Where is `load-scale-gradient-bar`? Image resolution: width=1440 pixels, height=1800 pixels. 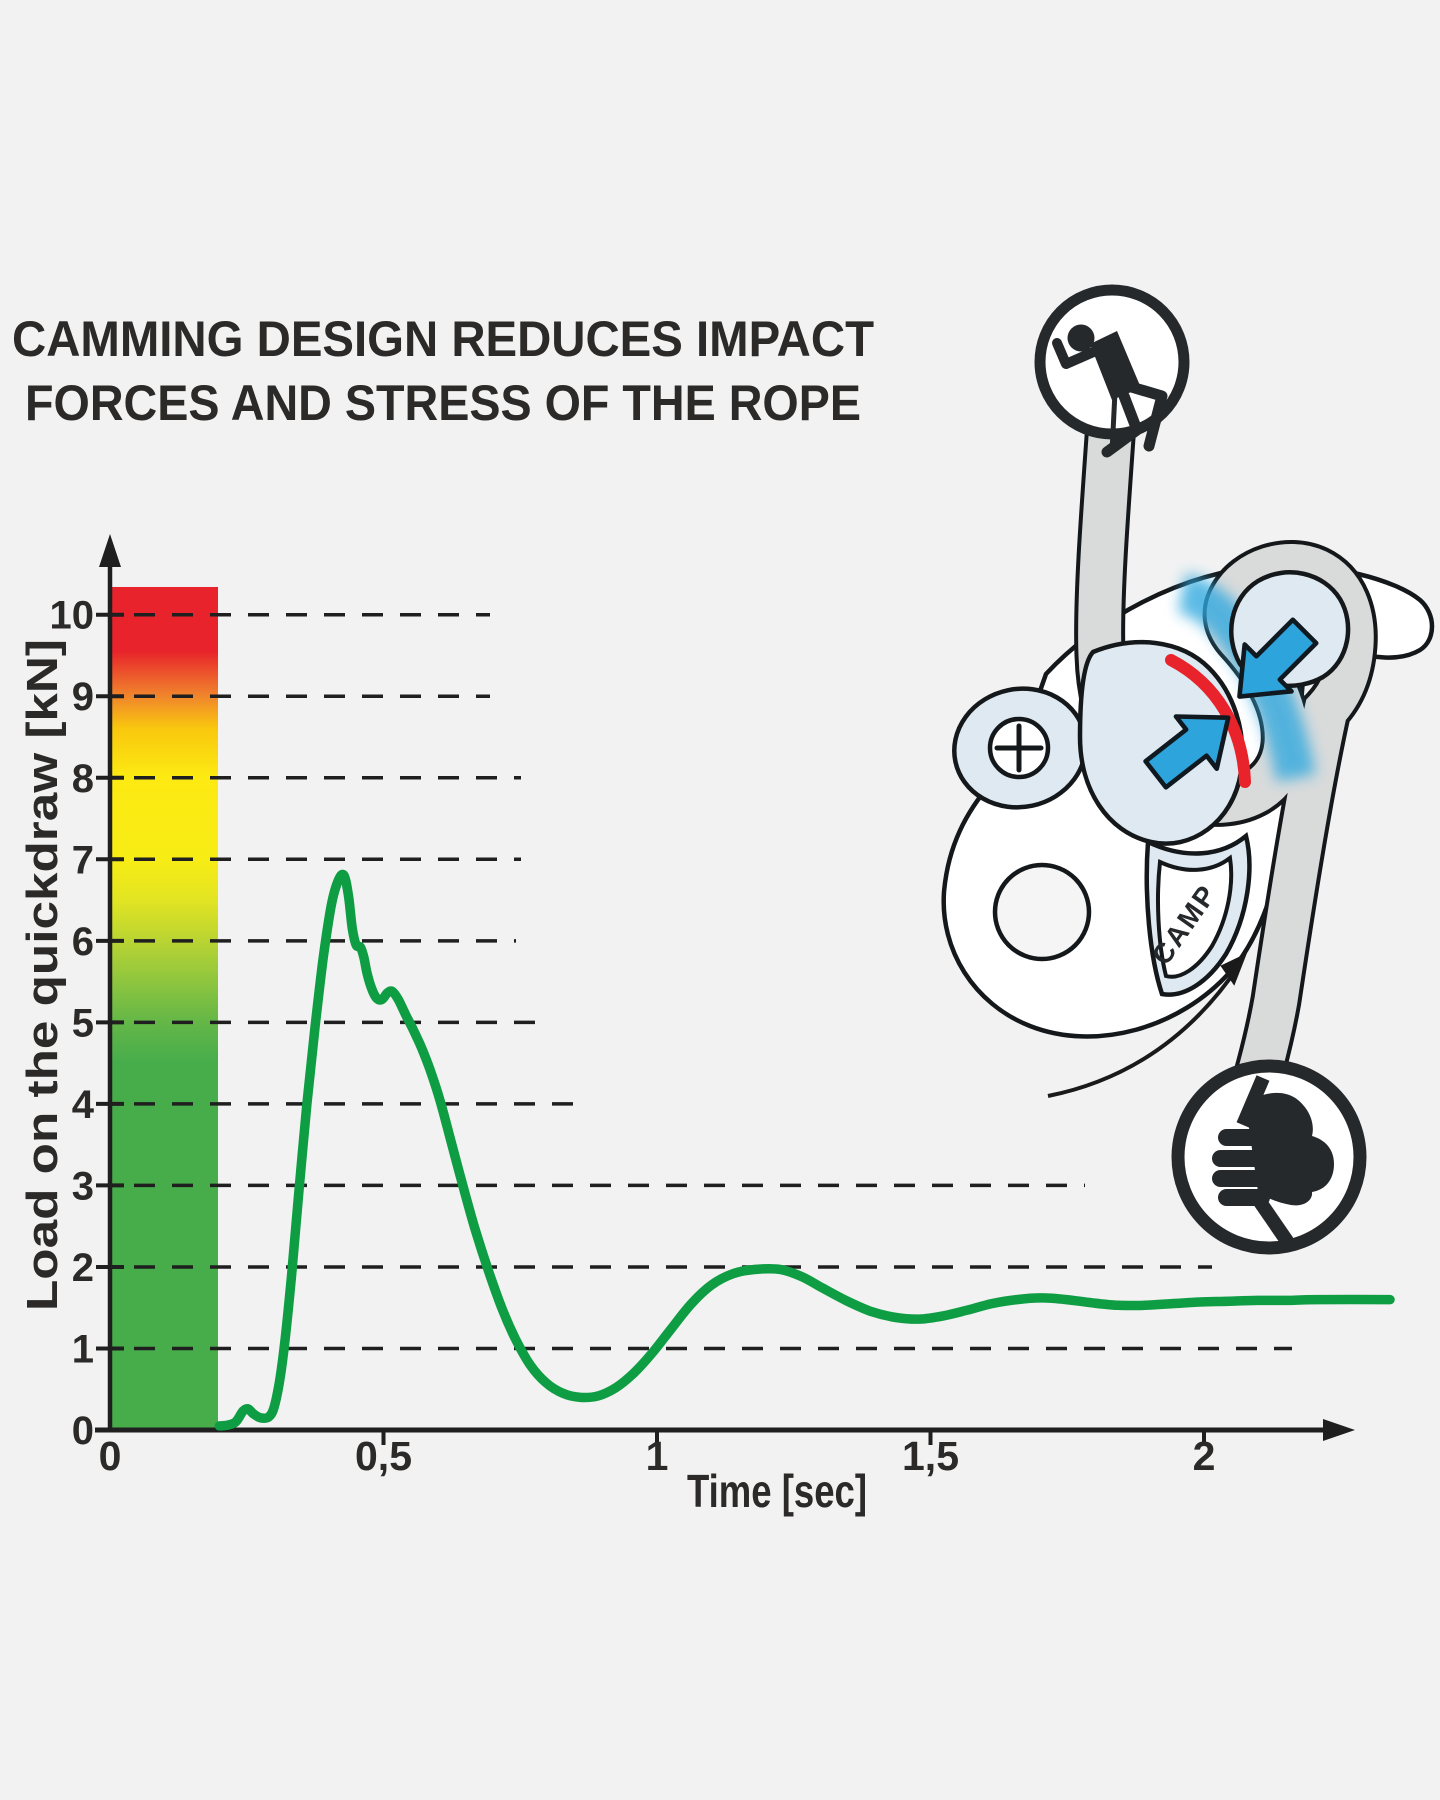
load-scale-gradient-bar is located at coordinates (164, 1007).